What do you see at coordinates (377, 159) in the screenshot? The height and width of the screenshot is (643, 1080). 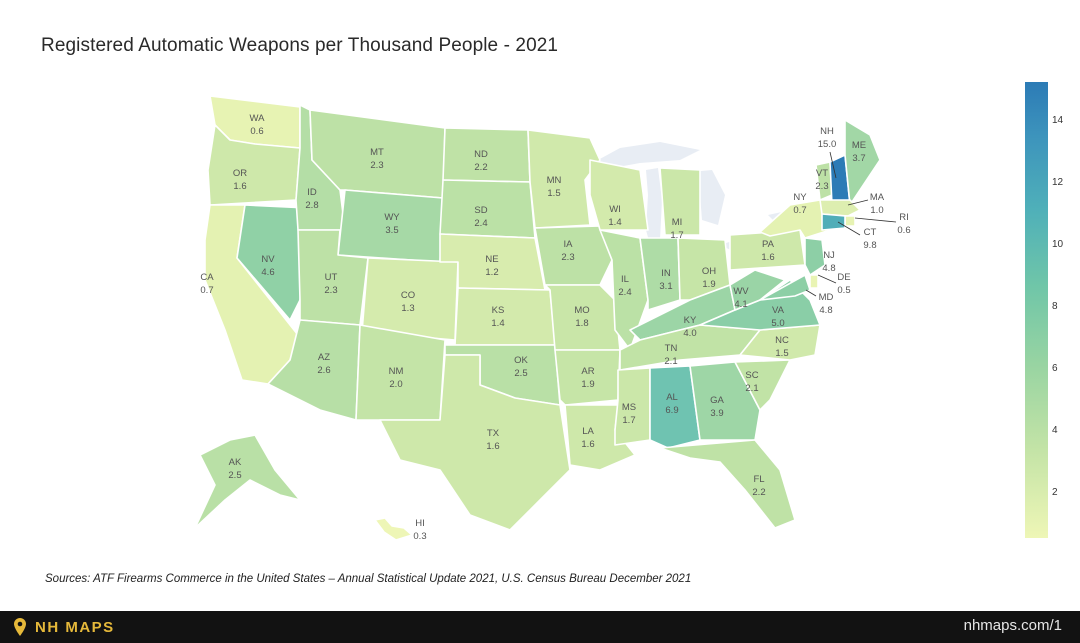 I see `state-label-mt: MT 2.3` at bounding box center [377, 159].